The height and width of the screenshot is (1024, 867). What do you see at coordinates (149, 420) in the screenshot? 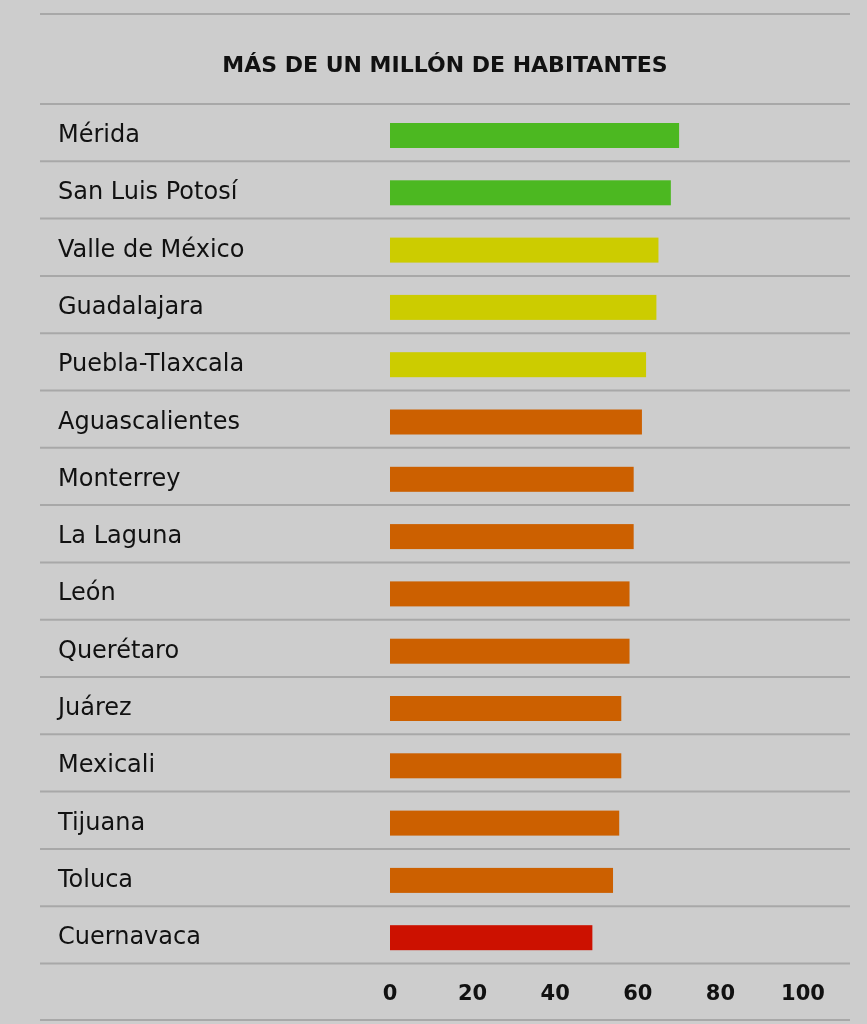
I see `y-tick-label: Aguascalientes` at bounding box center [149, 420].